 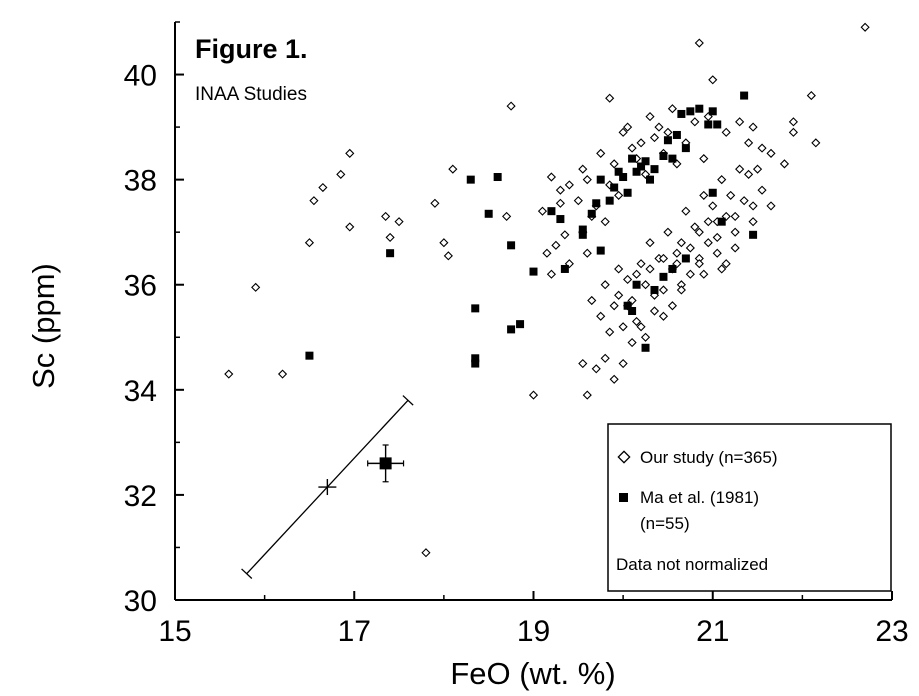 I want to click on legend-label-ma: Ma et al. (1981), so click(x=699, y=497).